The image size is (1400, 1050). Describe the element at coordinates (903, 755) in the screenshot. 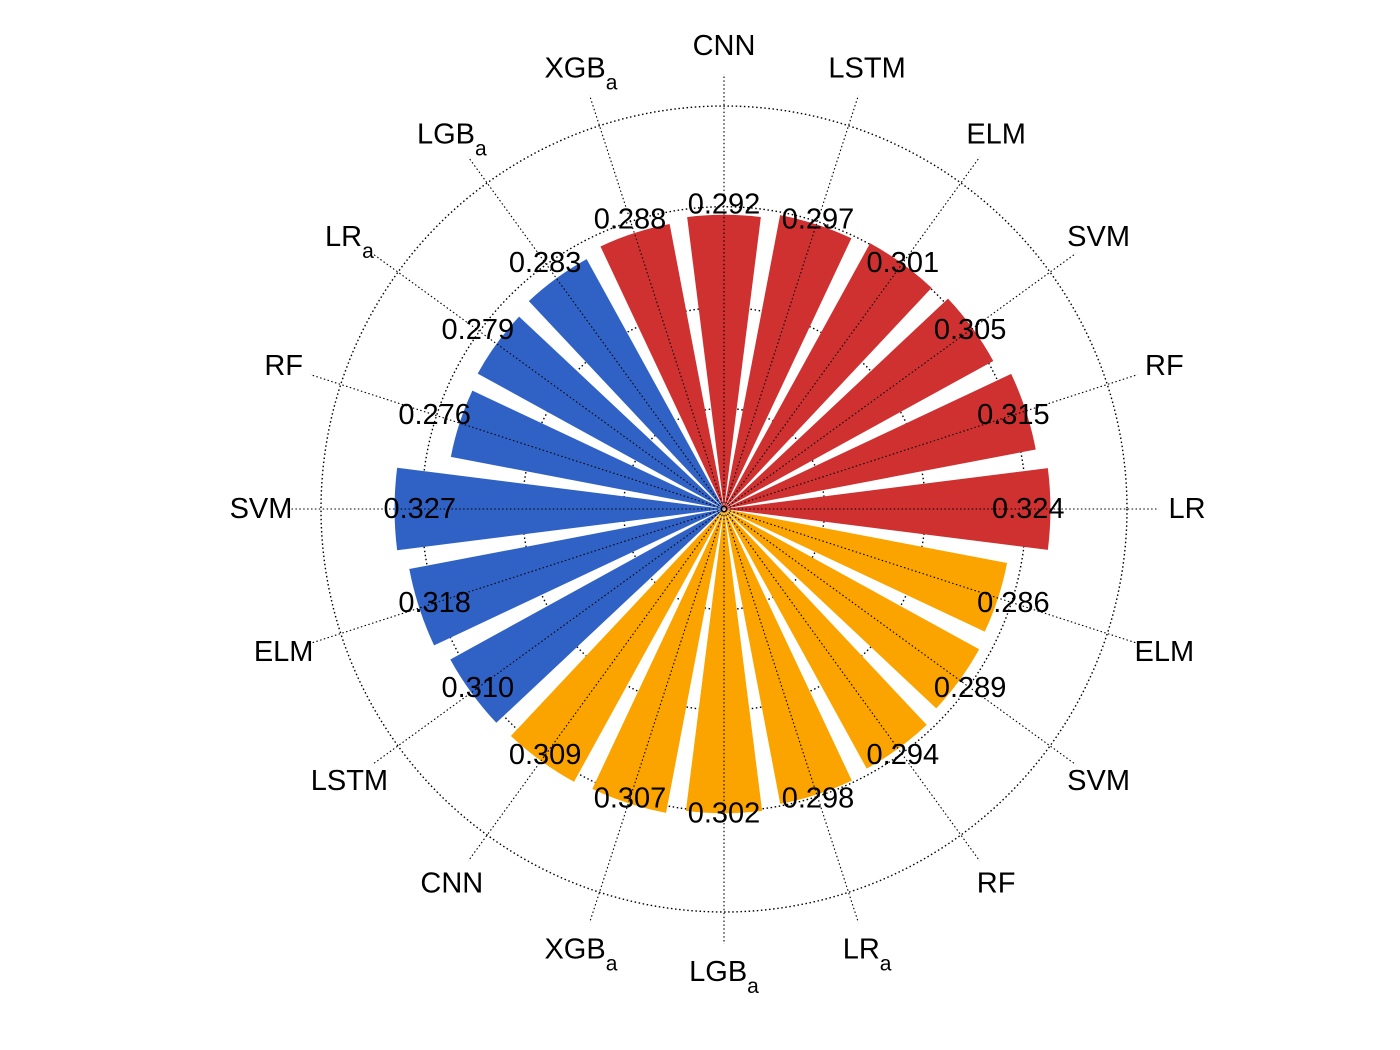

I see `value-label-17: 0.294` at that location.